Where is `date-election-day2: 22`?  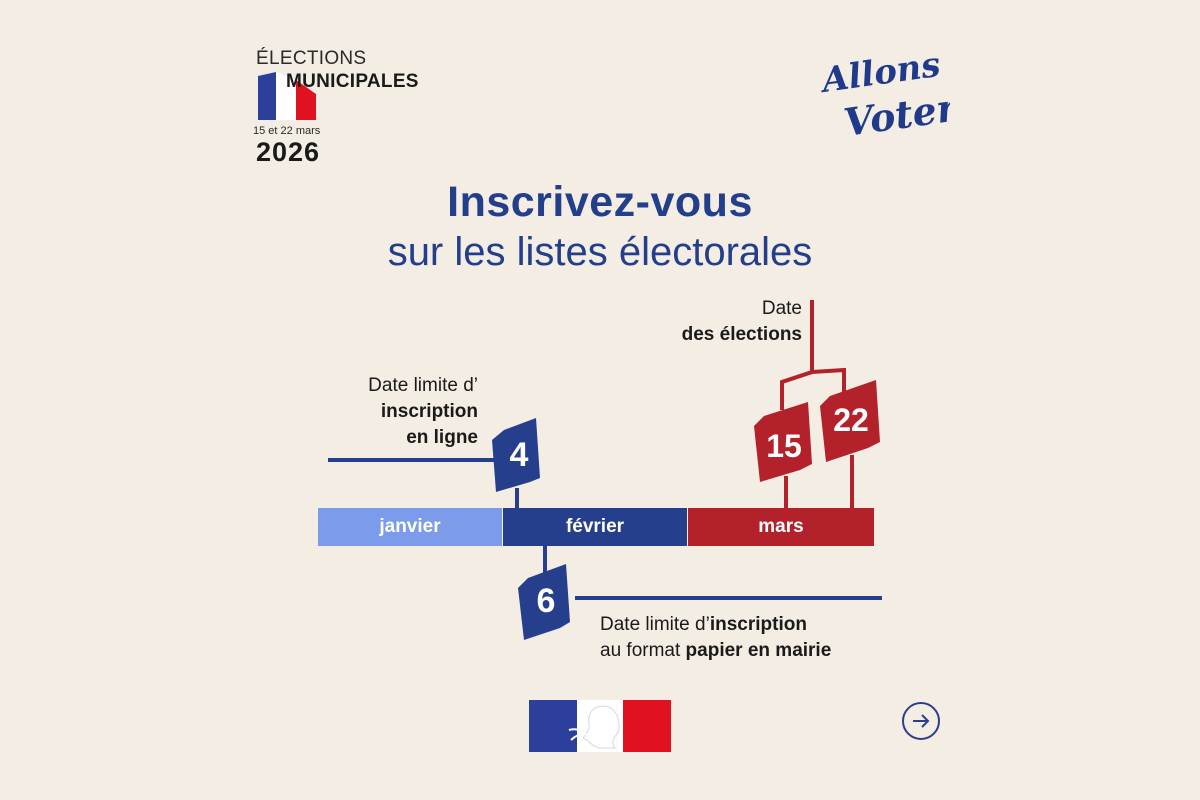
date-election-day2: 22 is located at coordinates (851, 420).